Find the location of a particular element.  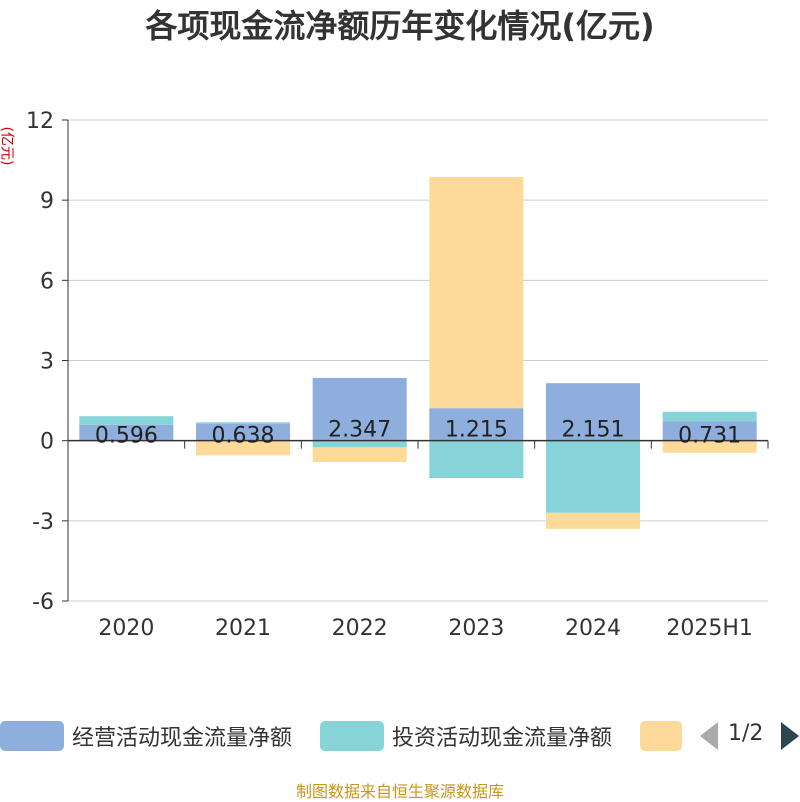

legend: 经营活动现金流量净额 投资活动现金流量净额 is located at coordinates (400, 736).